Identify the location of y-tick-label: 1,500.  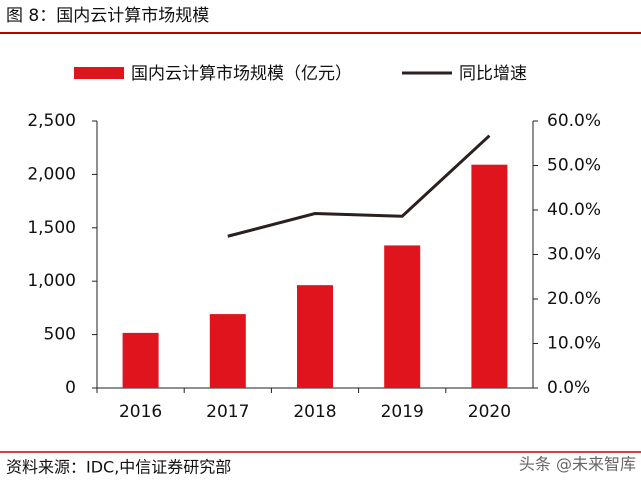
(51, 228).